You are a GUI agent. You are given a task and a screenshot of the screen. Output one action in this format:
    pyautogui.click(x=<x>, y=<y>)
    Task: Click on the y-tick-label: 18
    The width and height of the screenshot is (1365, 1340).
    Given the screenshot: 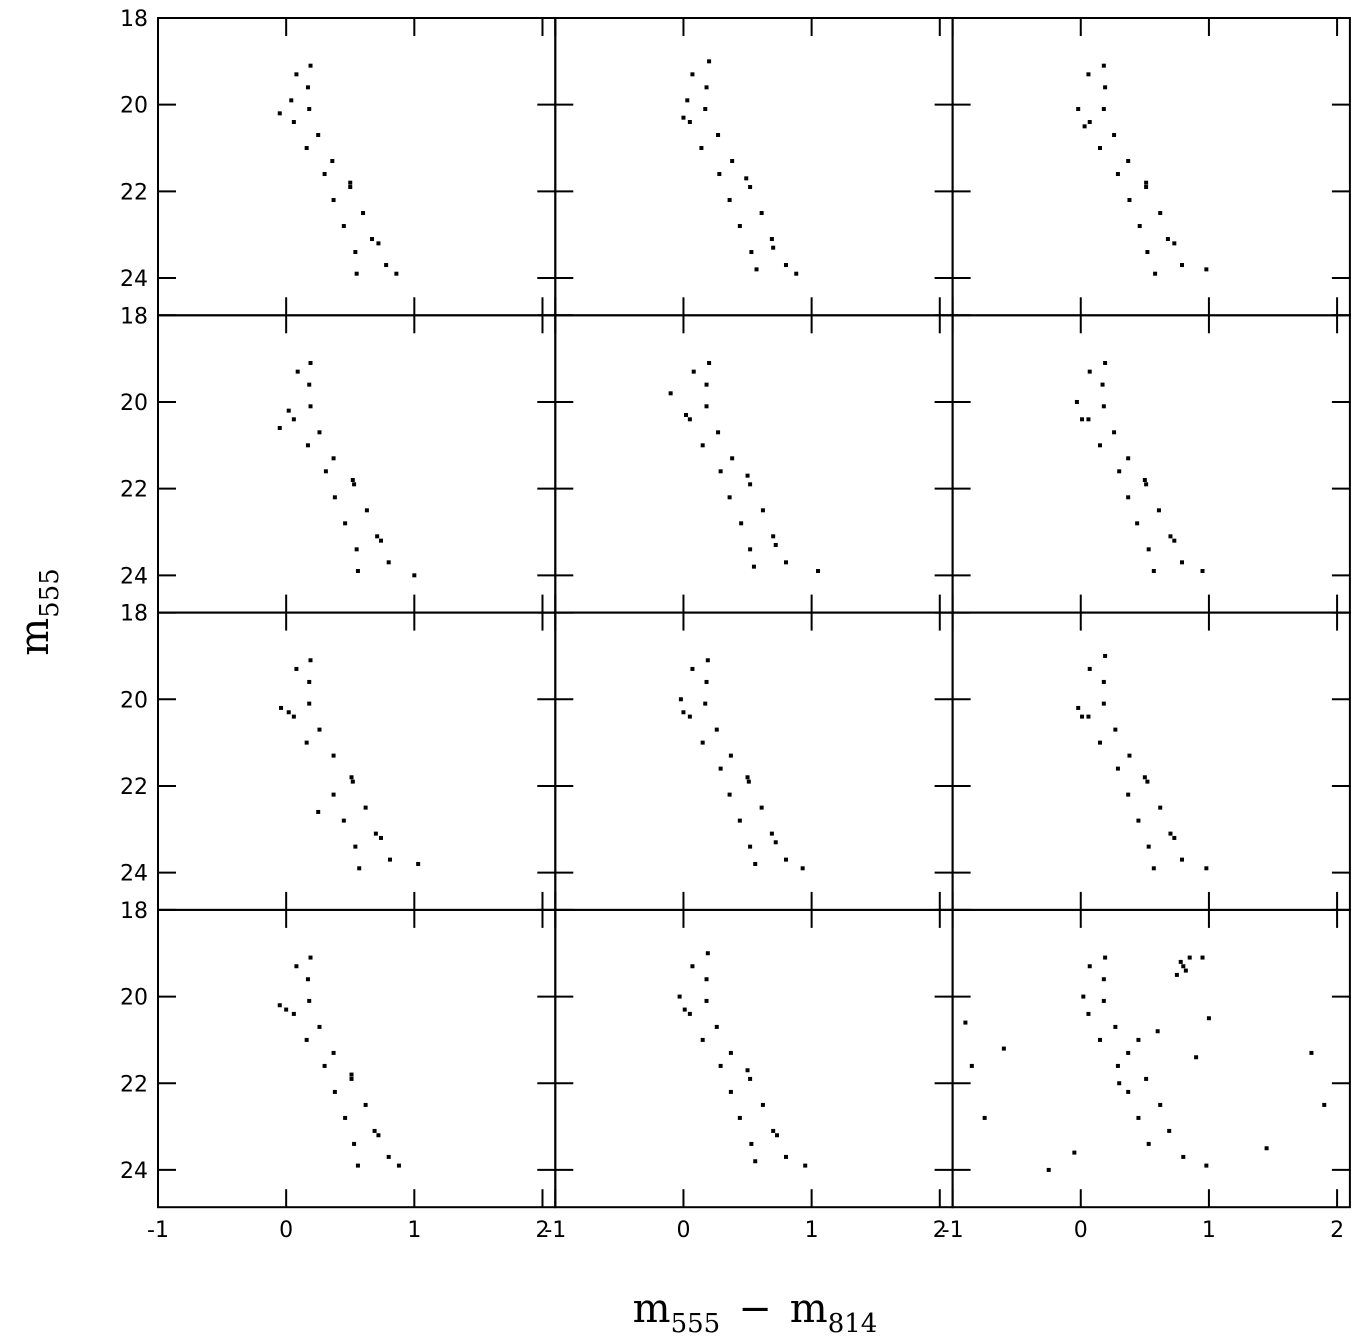 What is the action you would take?
    pyautogui.click(x=134, y=19)
    